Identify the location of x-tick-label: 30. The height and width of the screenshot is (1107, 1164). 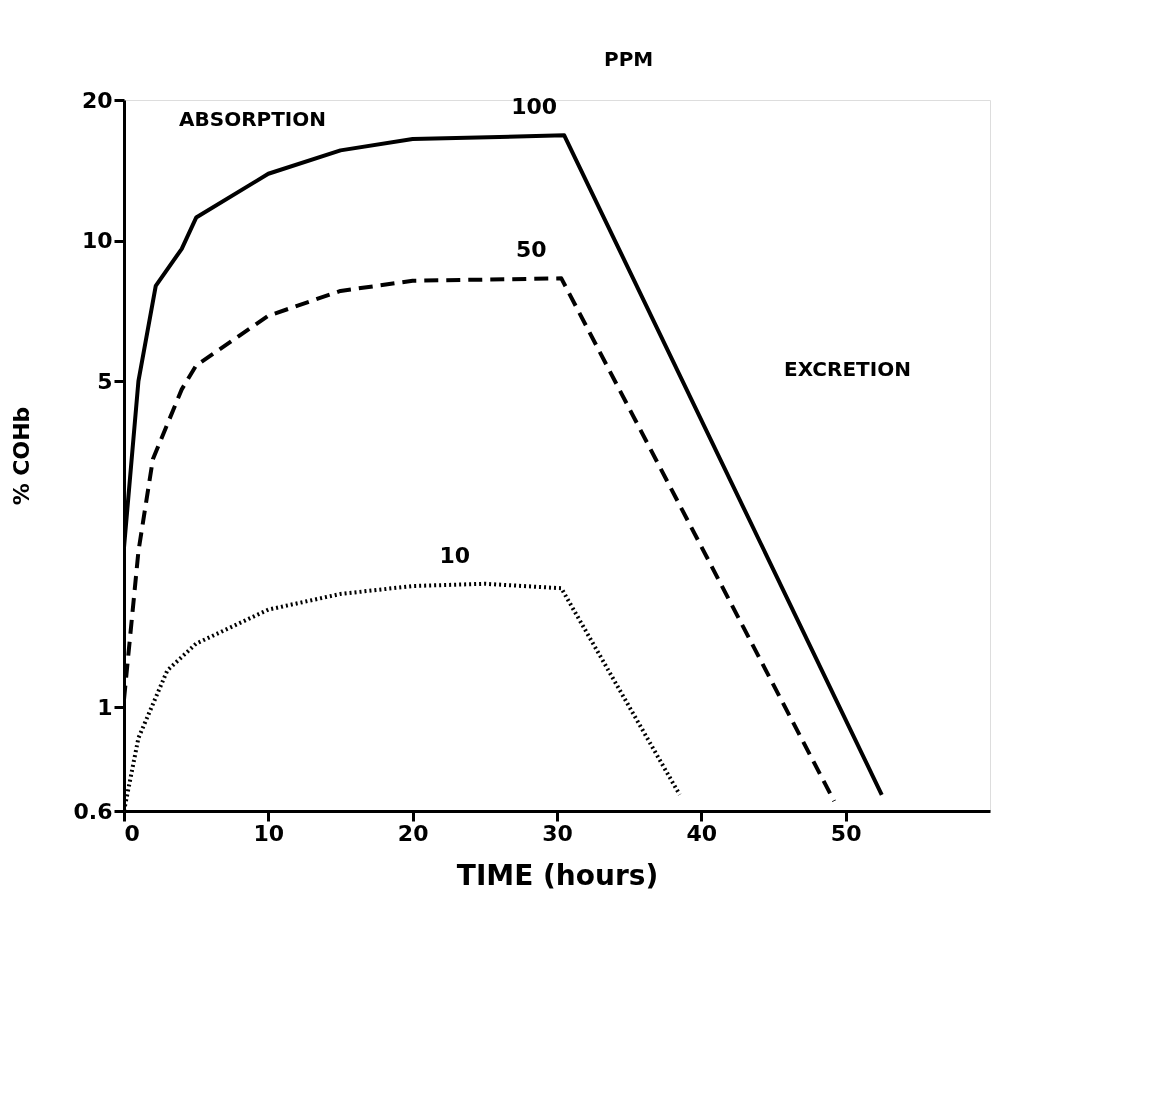
(557, 833).